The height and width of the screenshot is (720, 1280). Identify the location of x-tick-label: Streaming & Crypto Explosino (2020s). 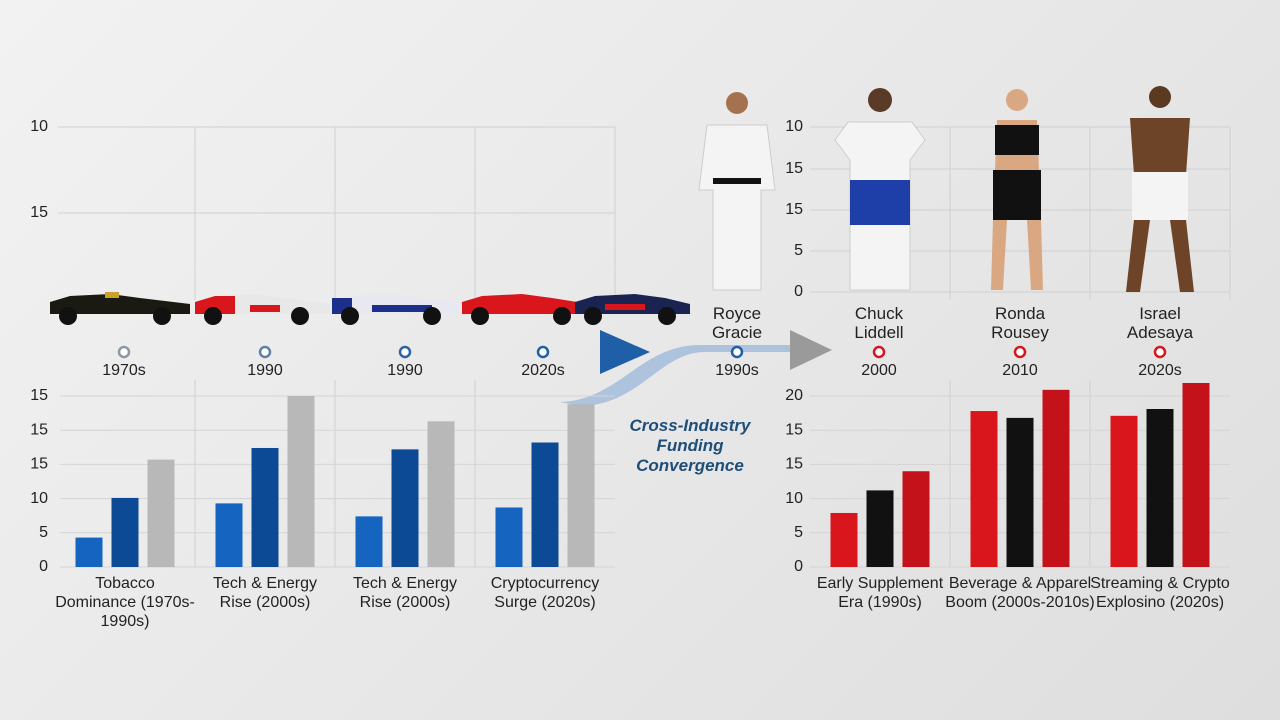
(1160, 593).